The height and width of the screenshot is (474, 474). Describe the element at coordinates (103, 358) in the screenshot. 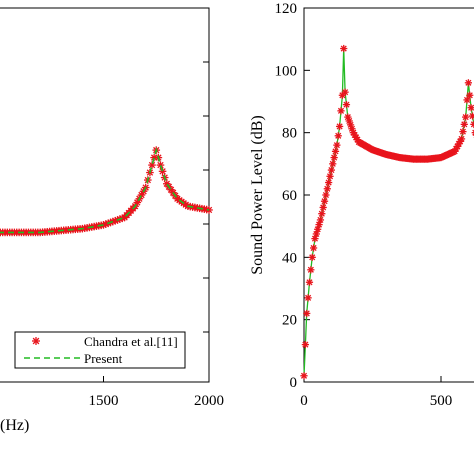

I see `legend-label-present: Present` at that location.